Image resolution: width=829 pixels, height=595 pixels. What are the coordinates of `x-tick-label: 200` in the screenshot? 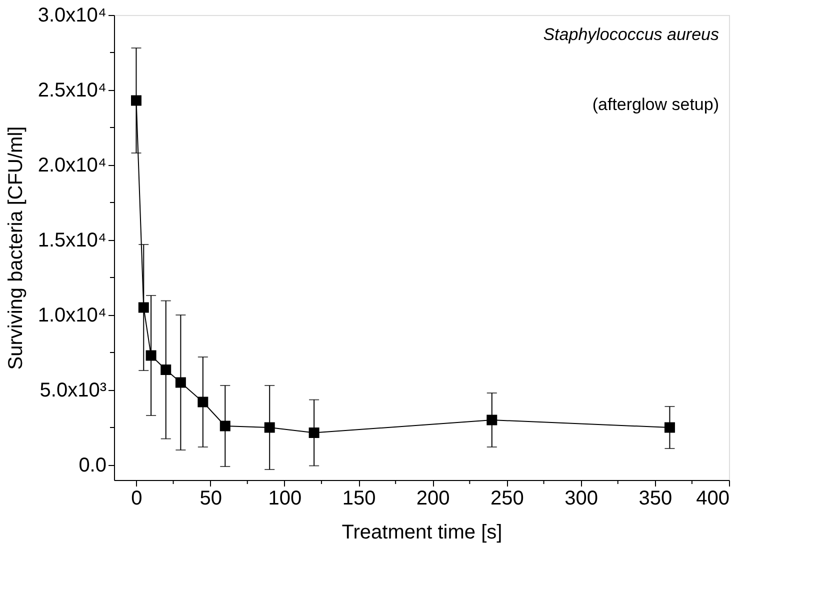 It's located at (433, 499).